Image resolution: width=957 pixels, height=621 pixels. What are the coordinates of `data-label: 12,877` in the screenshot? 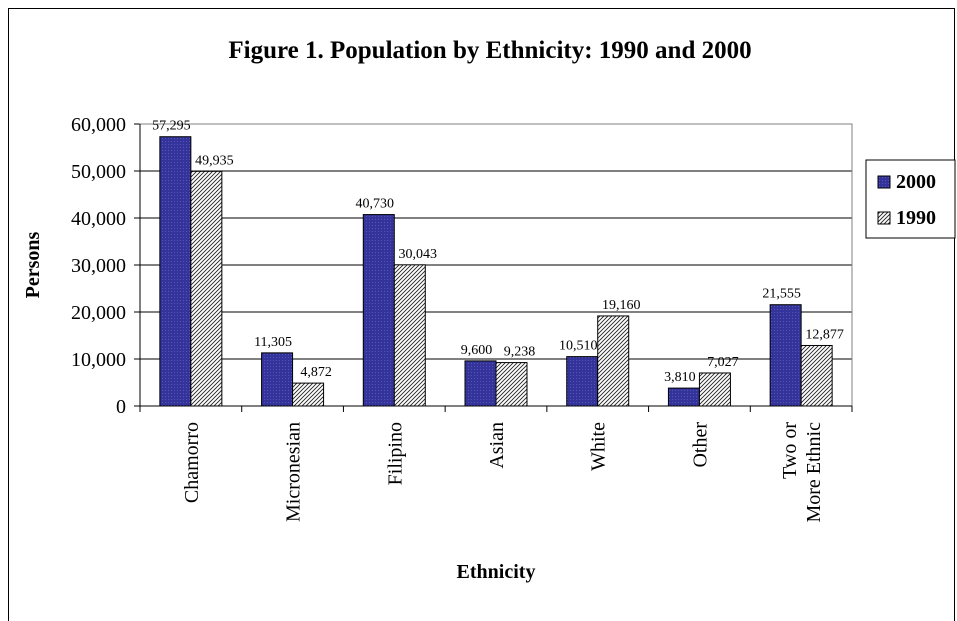 It's located at (824, 334).